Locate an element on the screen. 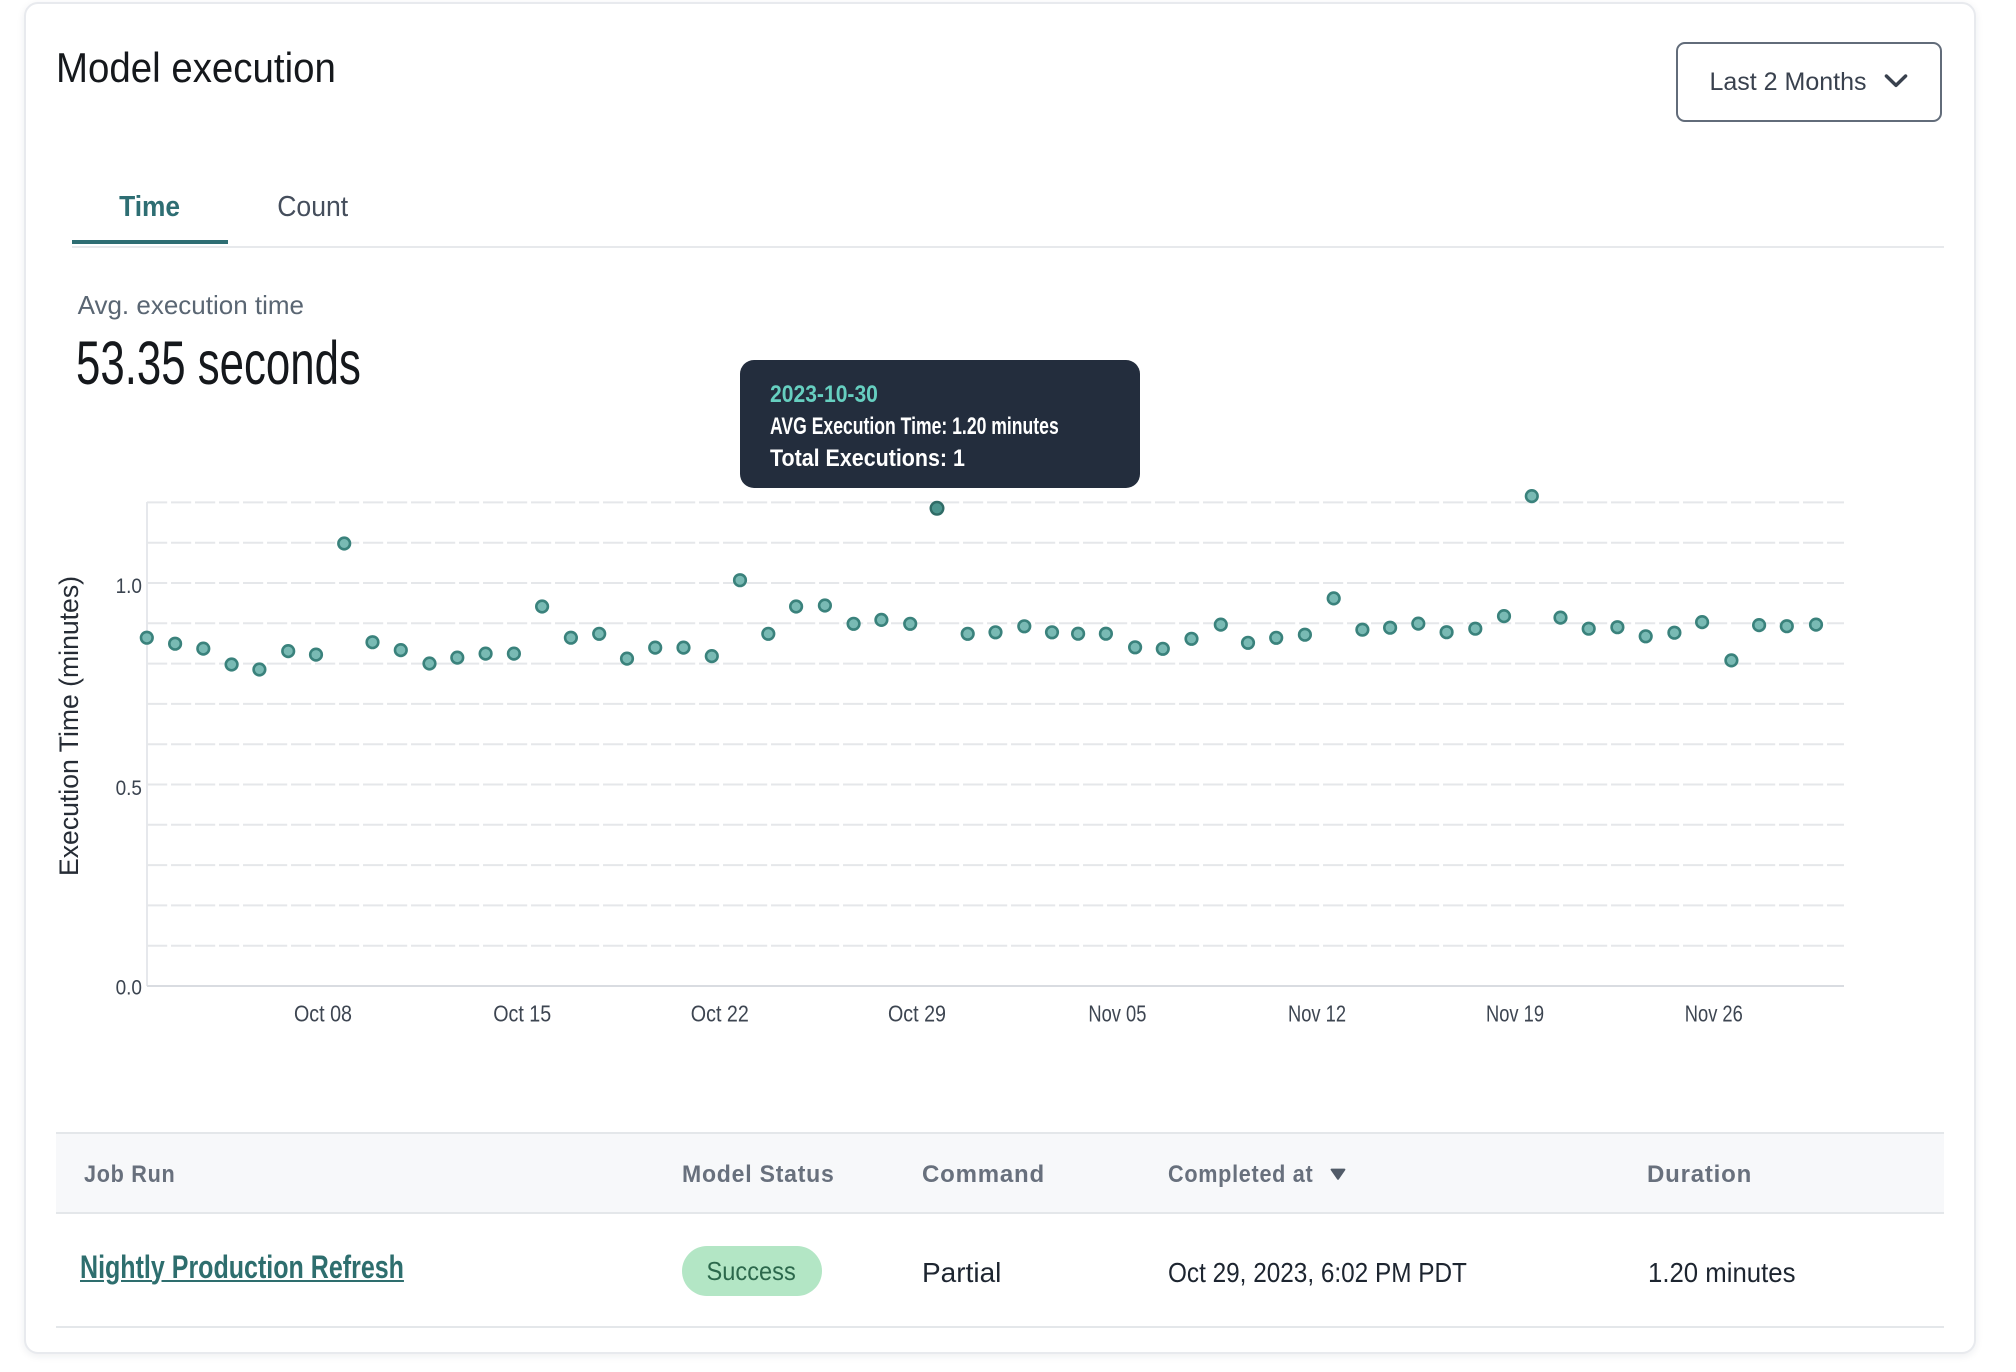 This screenshot has height=1372, width=2016. svg-text: Nov 05 is located at coordinates (1117, 1013).